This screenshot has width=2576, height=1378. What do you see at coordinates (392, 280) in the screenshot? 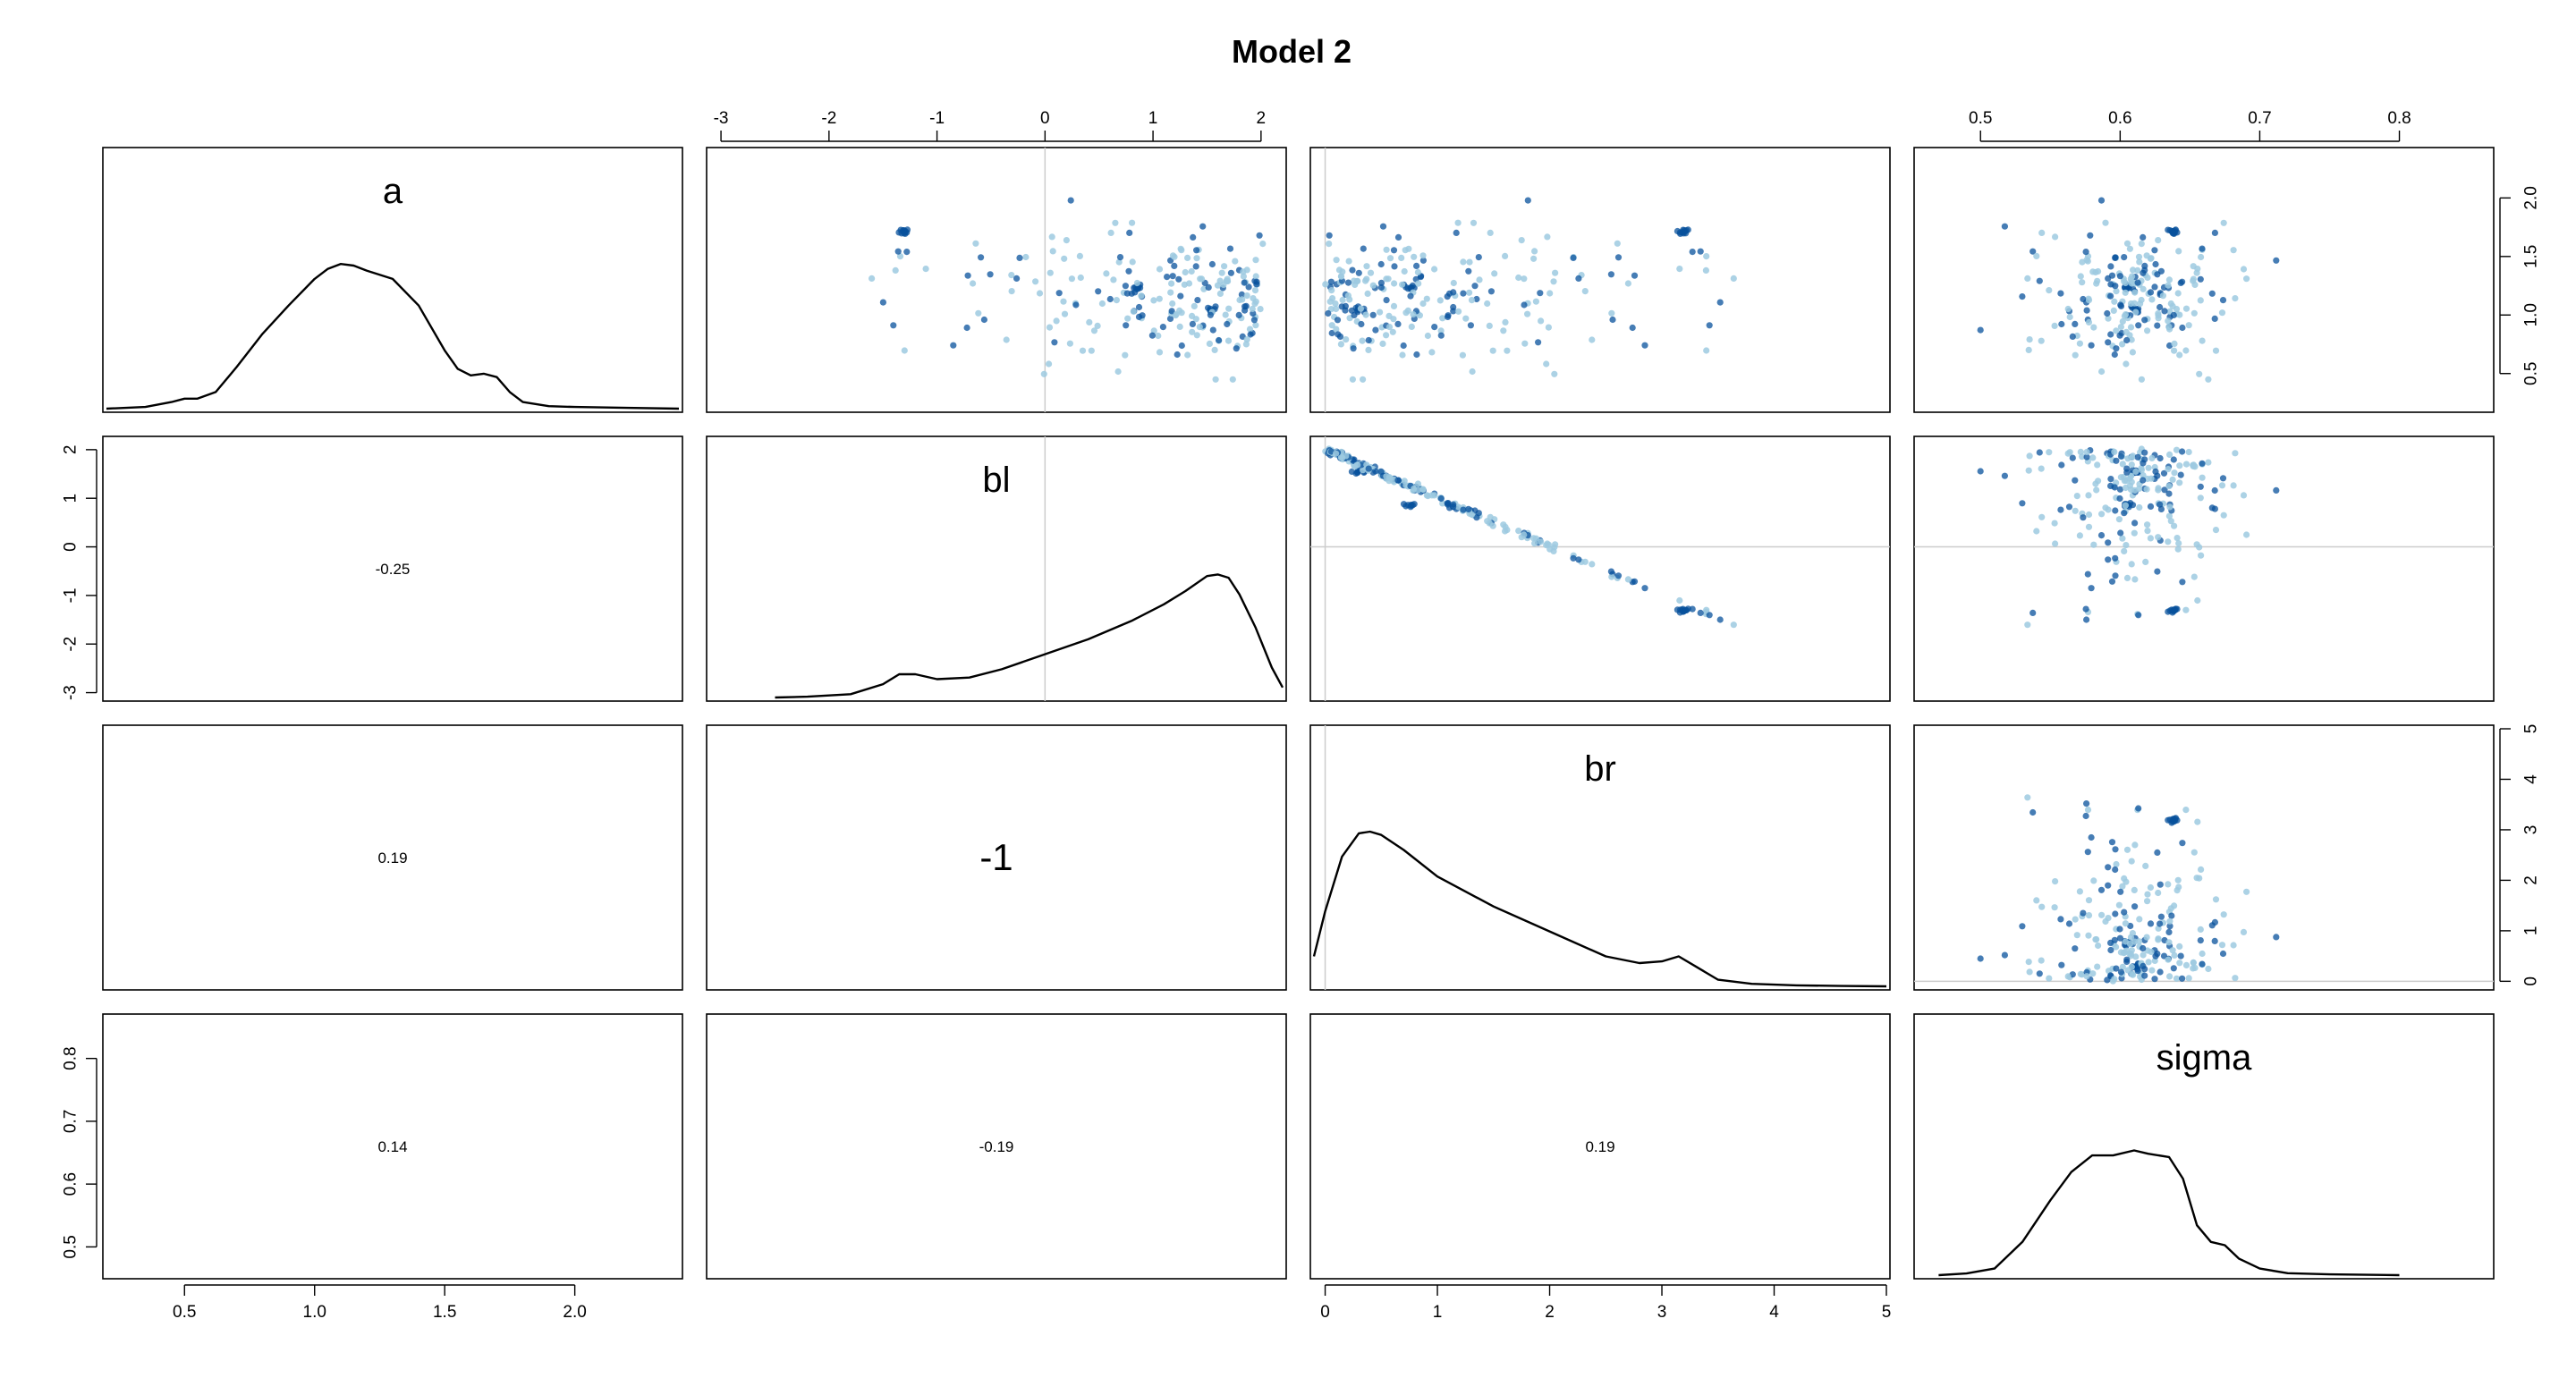
I see `panel-a-a: a` at bounding box center [392, 280].